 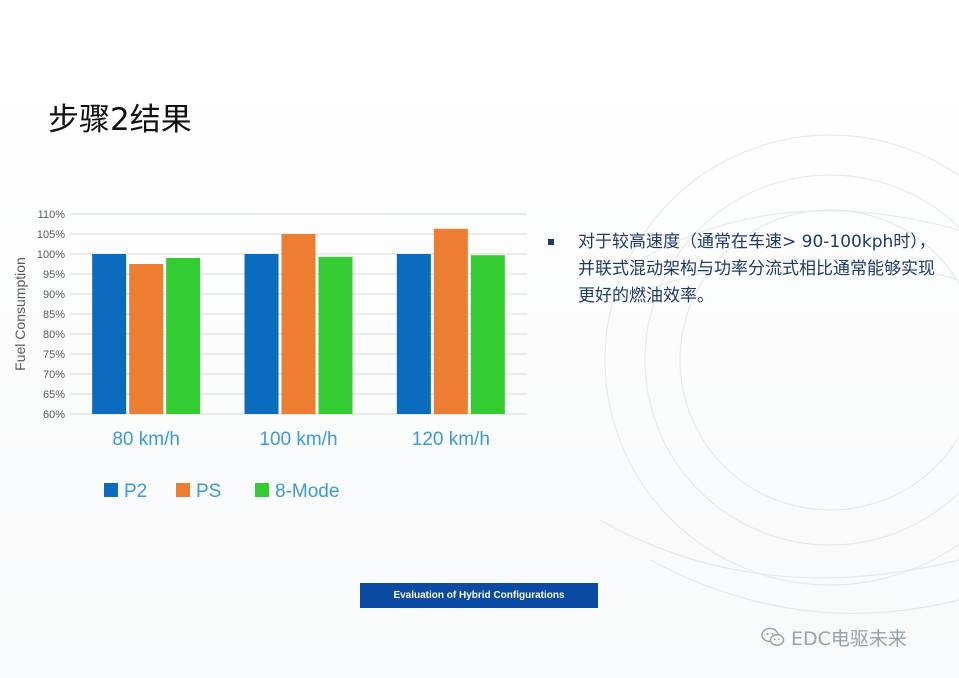 What do you see at coordinates (54, 275) in the screenshot?
I see `y-tick-label: 95%` at bounding box center [54, 275].